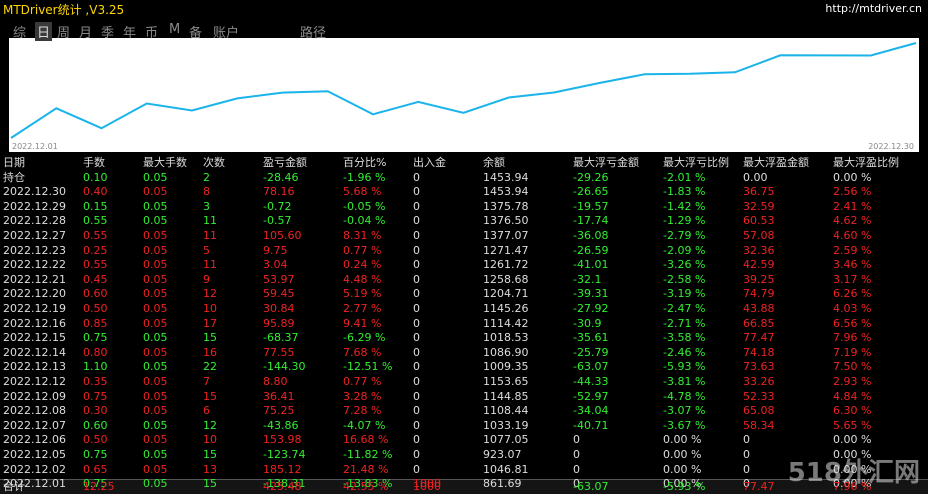  I want to click on column-header: 余额, so click(494, 162).